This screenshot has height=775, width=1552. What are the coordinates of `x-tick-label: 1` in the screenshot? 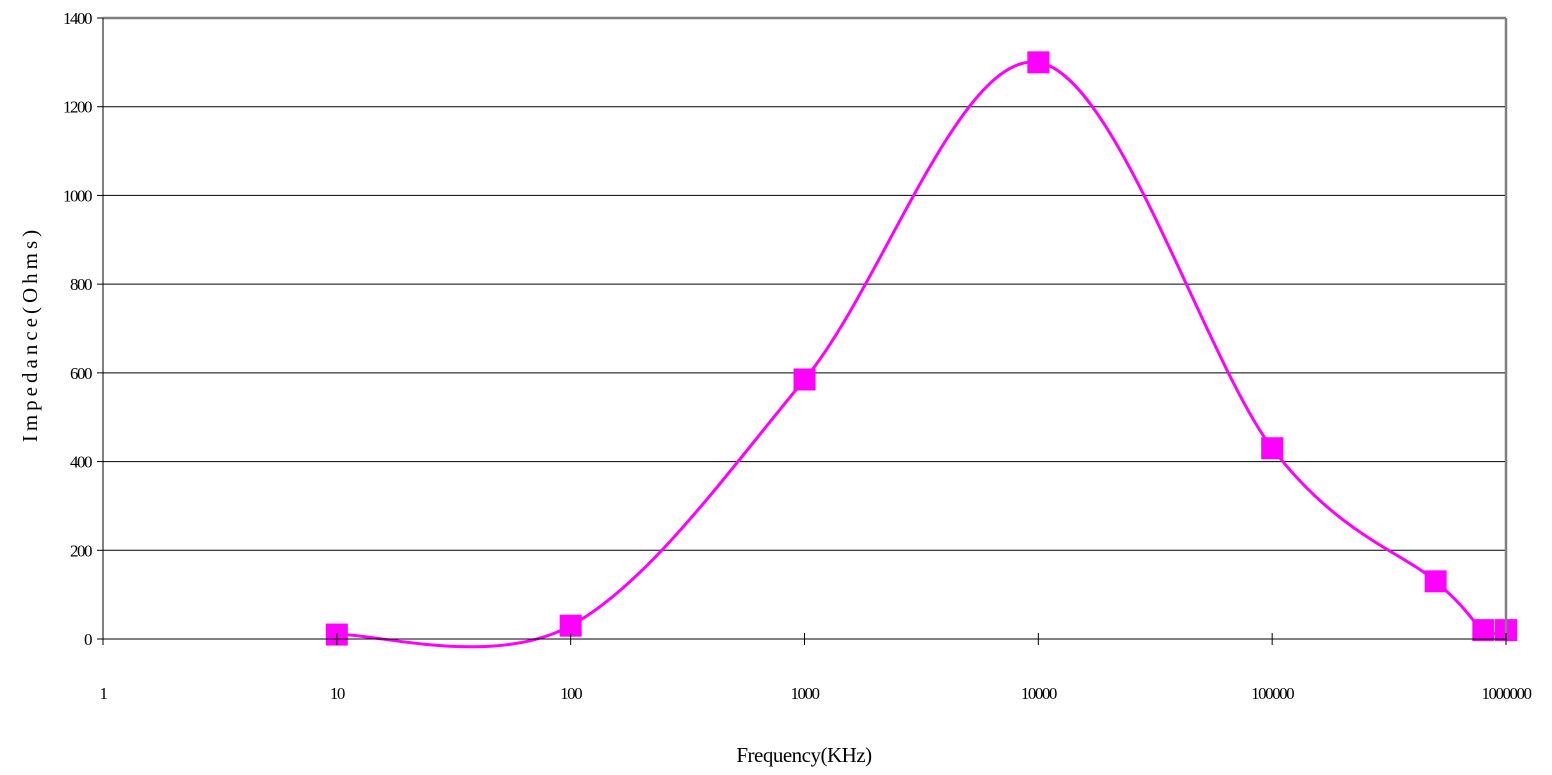 It's located at (104, 693).